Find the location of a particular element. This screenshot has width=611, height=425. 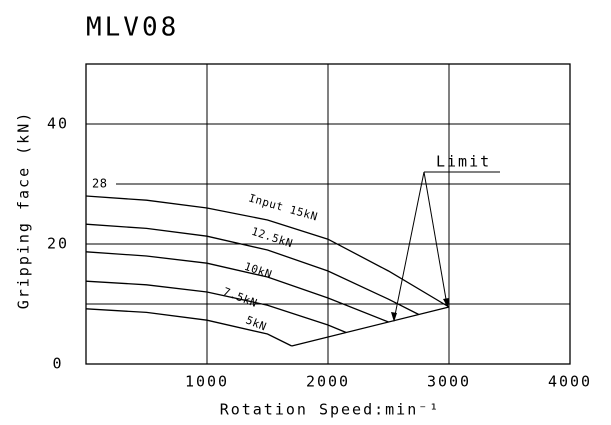

y-tick-label: 40 is located at coordinates (58, 124).